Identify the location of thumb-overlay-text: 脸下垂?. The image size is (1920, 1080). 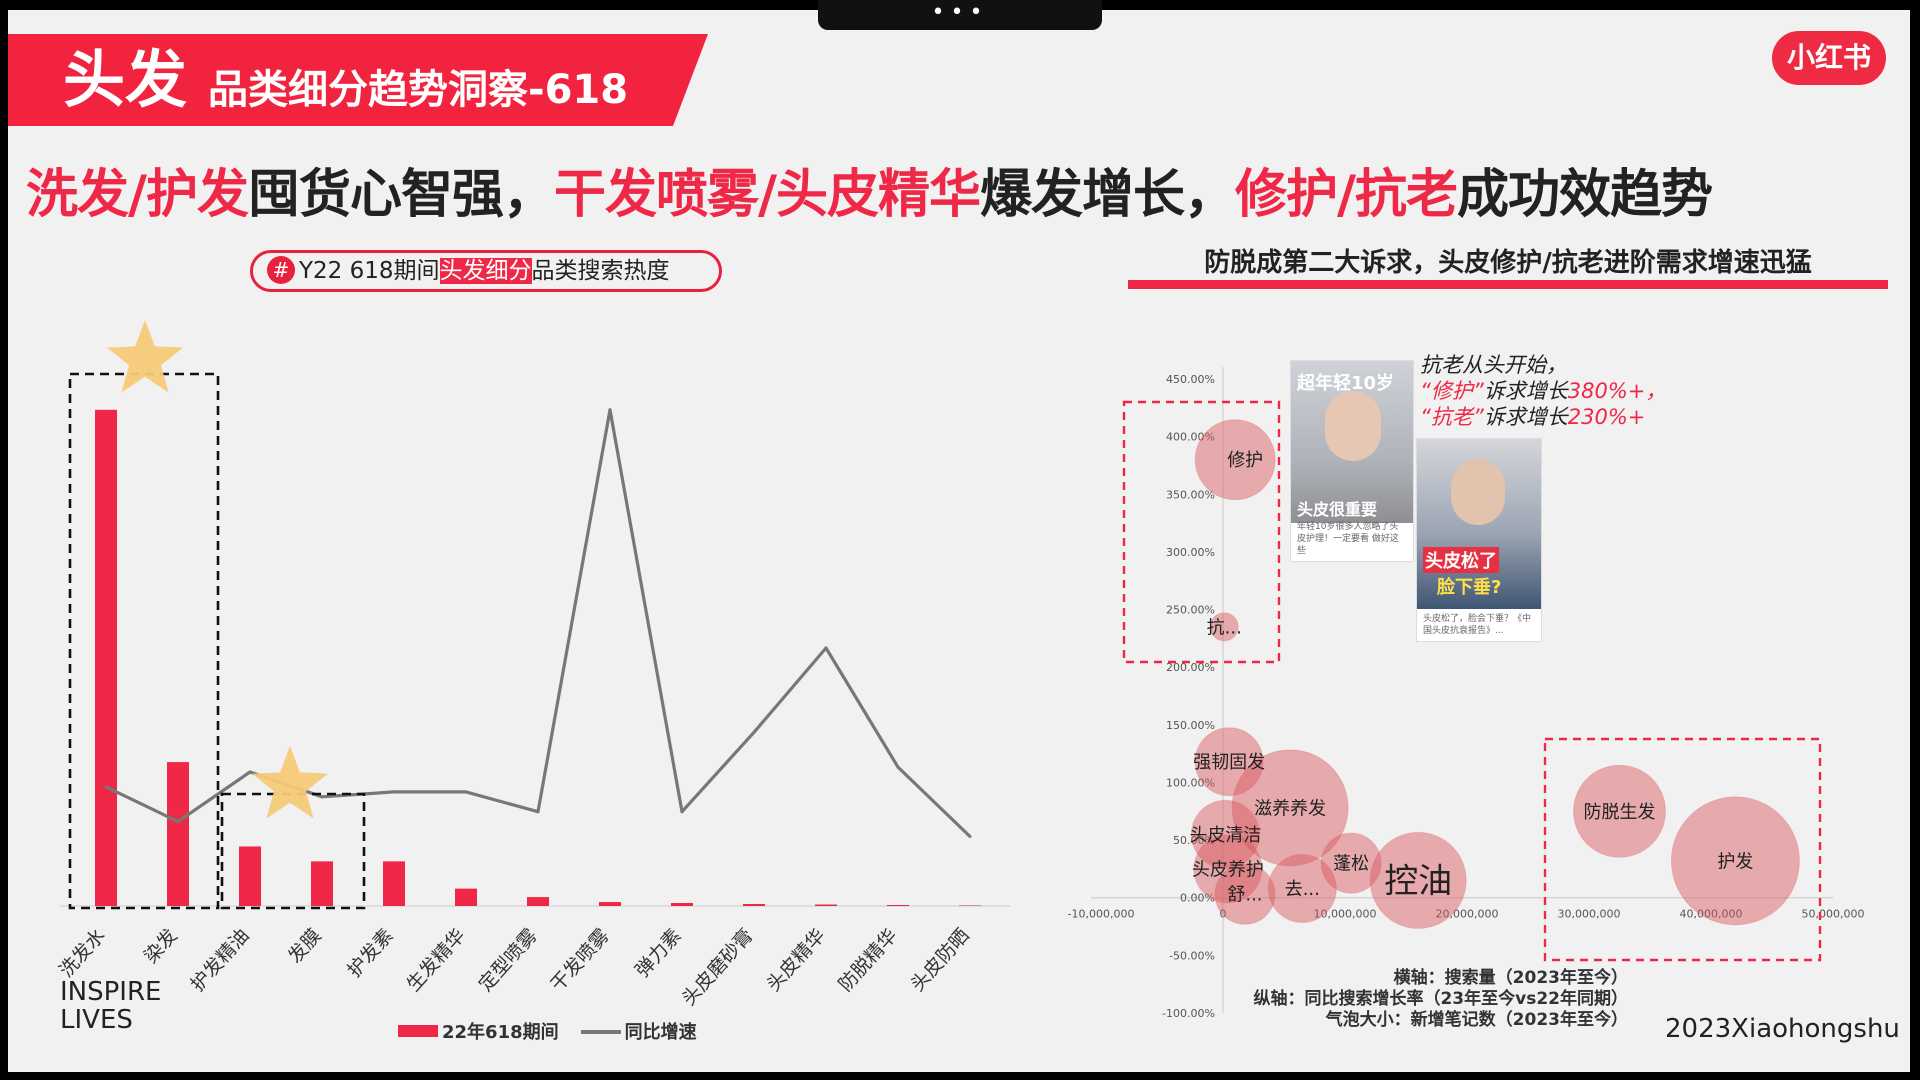
(1469, 587).